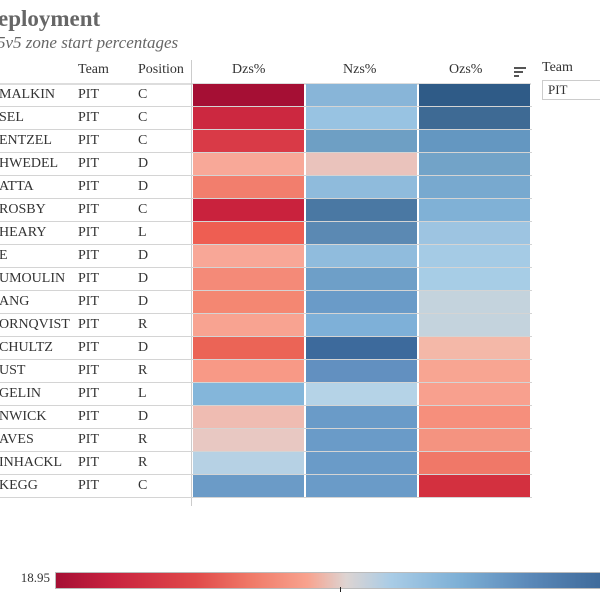 This screenshot has height=600, width=600. I want to click on table-row: MALKIN PIT C, so click(266, 95).